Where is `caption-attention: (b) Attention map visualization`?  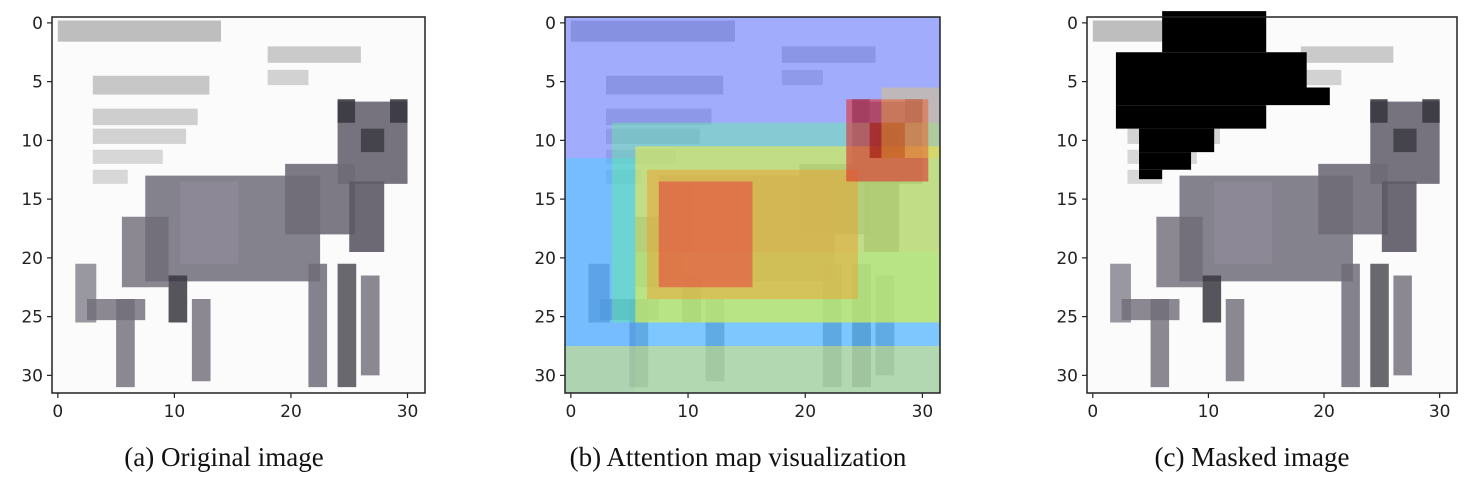 caption-attention: (b) Attention map visualization is located at coordinates (738, 457).